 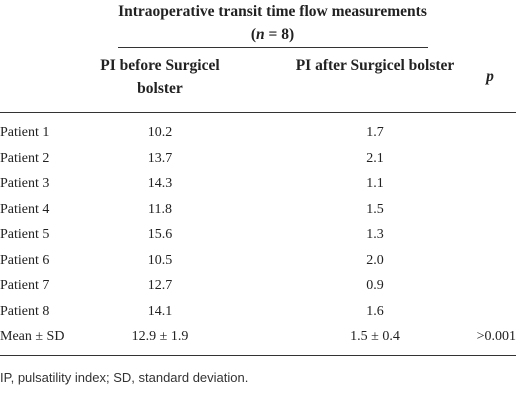 What do you see at coordinates (375, 260) in the screenshot?
I see `cell: 2.0` at bounding box center [375, 260].